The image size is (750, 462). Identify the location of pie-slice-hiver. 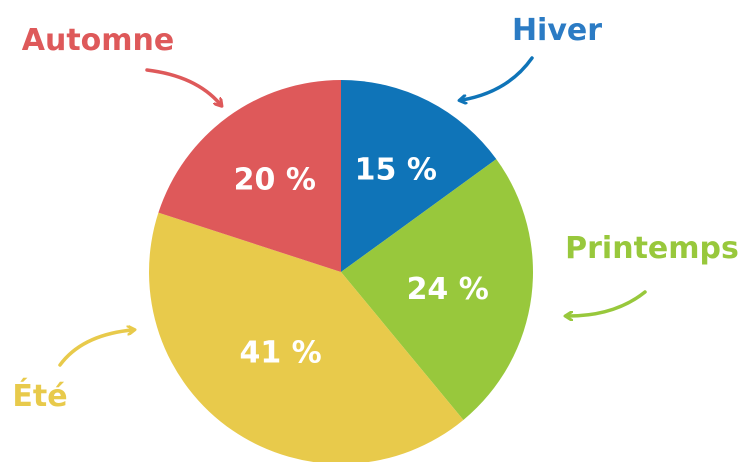
(419, 176).